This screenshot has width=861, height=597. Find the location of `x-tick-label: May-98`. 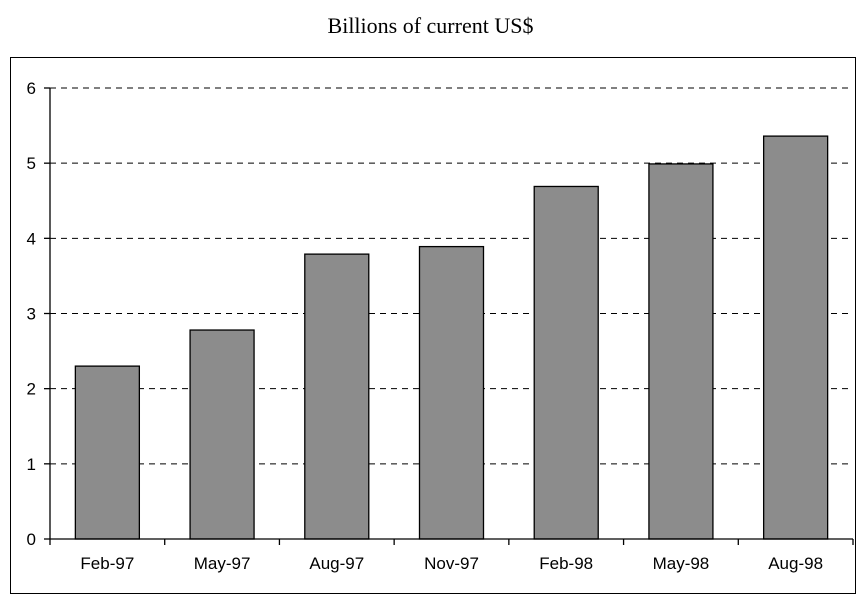

x-tick-label: May-98 is located at coordinates (681, 563).